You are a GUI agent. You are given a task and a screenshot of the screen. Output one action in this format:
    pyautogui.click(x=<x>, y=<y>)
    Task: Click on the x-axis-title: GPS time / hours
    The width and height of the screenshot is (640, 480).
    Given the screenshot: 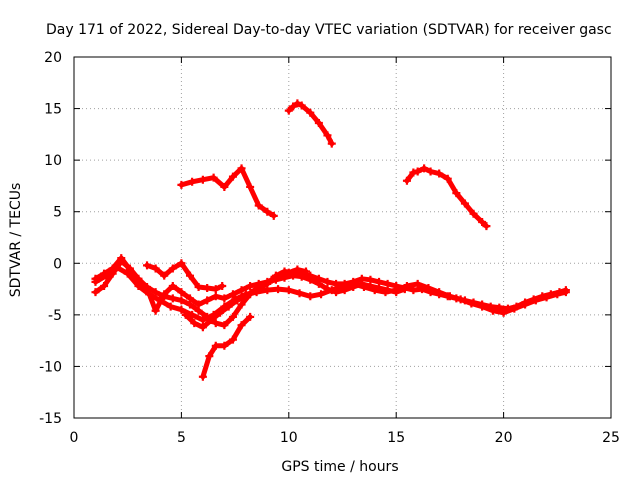 What is the action you would take?
    pyautogui.click(x=339, y=467)
    